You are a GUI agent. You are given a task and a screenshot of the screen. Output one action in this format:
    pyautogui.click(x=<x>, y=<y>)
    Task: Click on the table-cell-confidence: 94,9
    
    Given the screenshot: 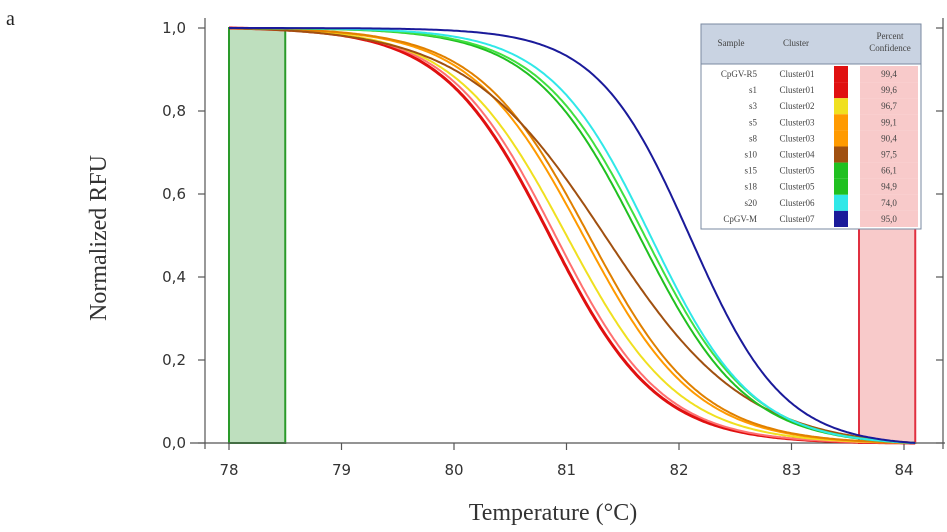 What is the action you would take?
    pyautogui.click(x=889, y=187)
    